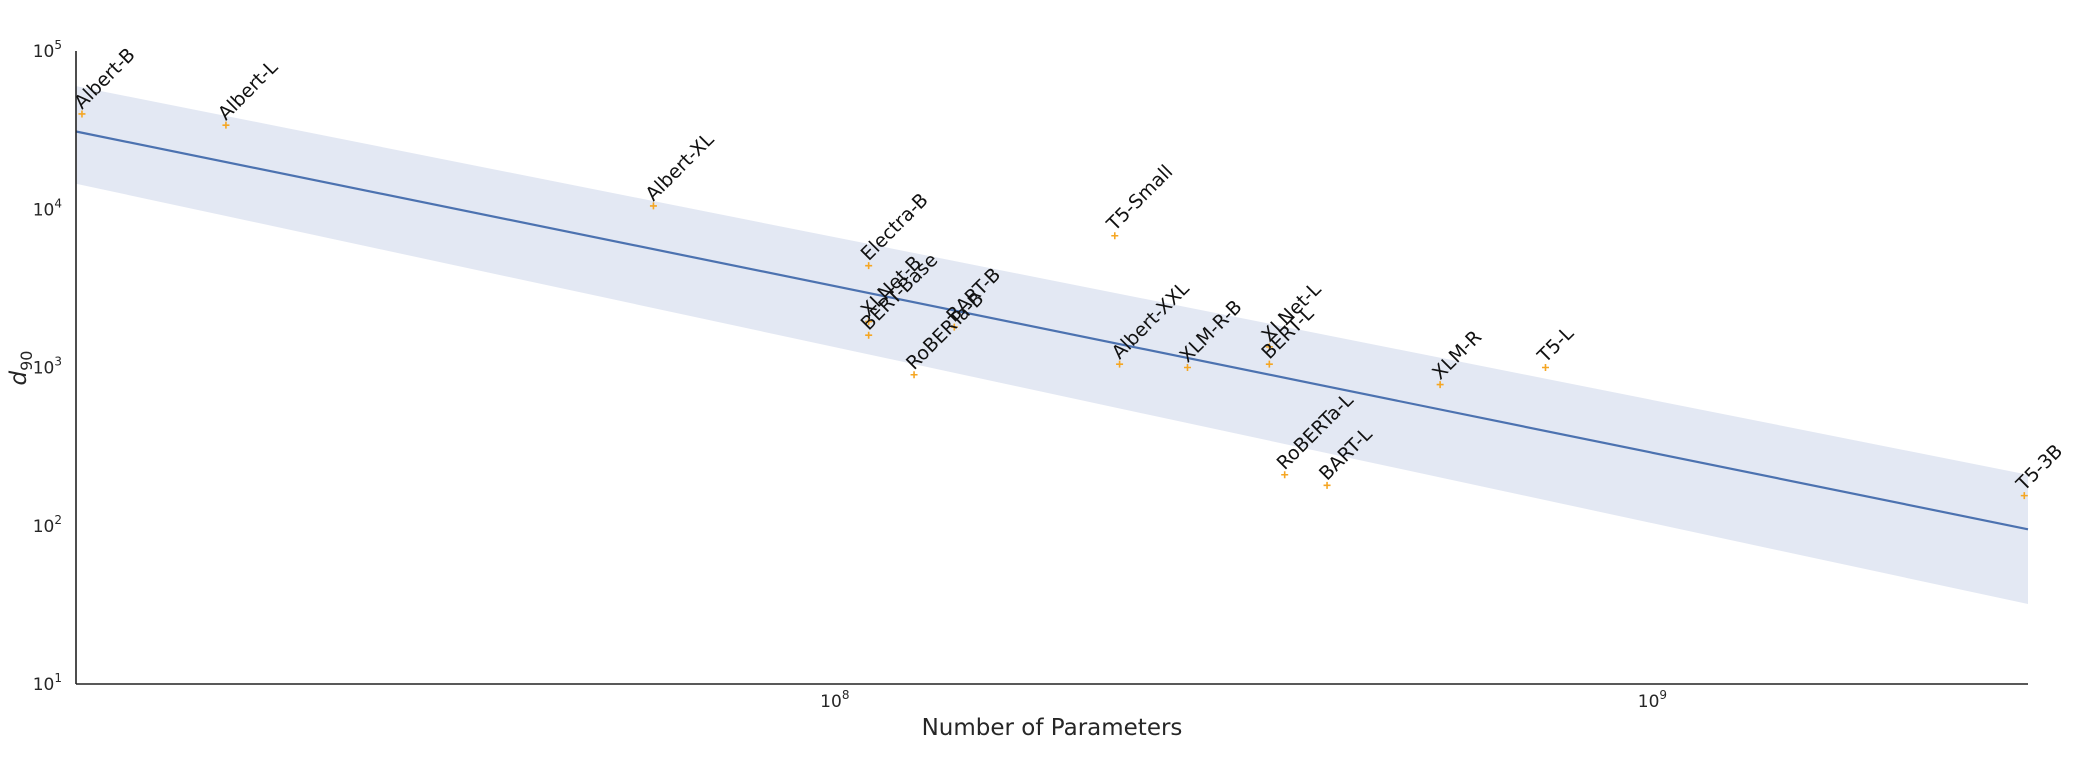 This screenshot has height=760, width=2082. Describe the element at coordinates (21, 368) in the screenshot. I see `y-axis-title: d90` at that location.